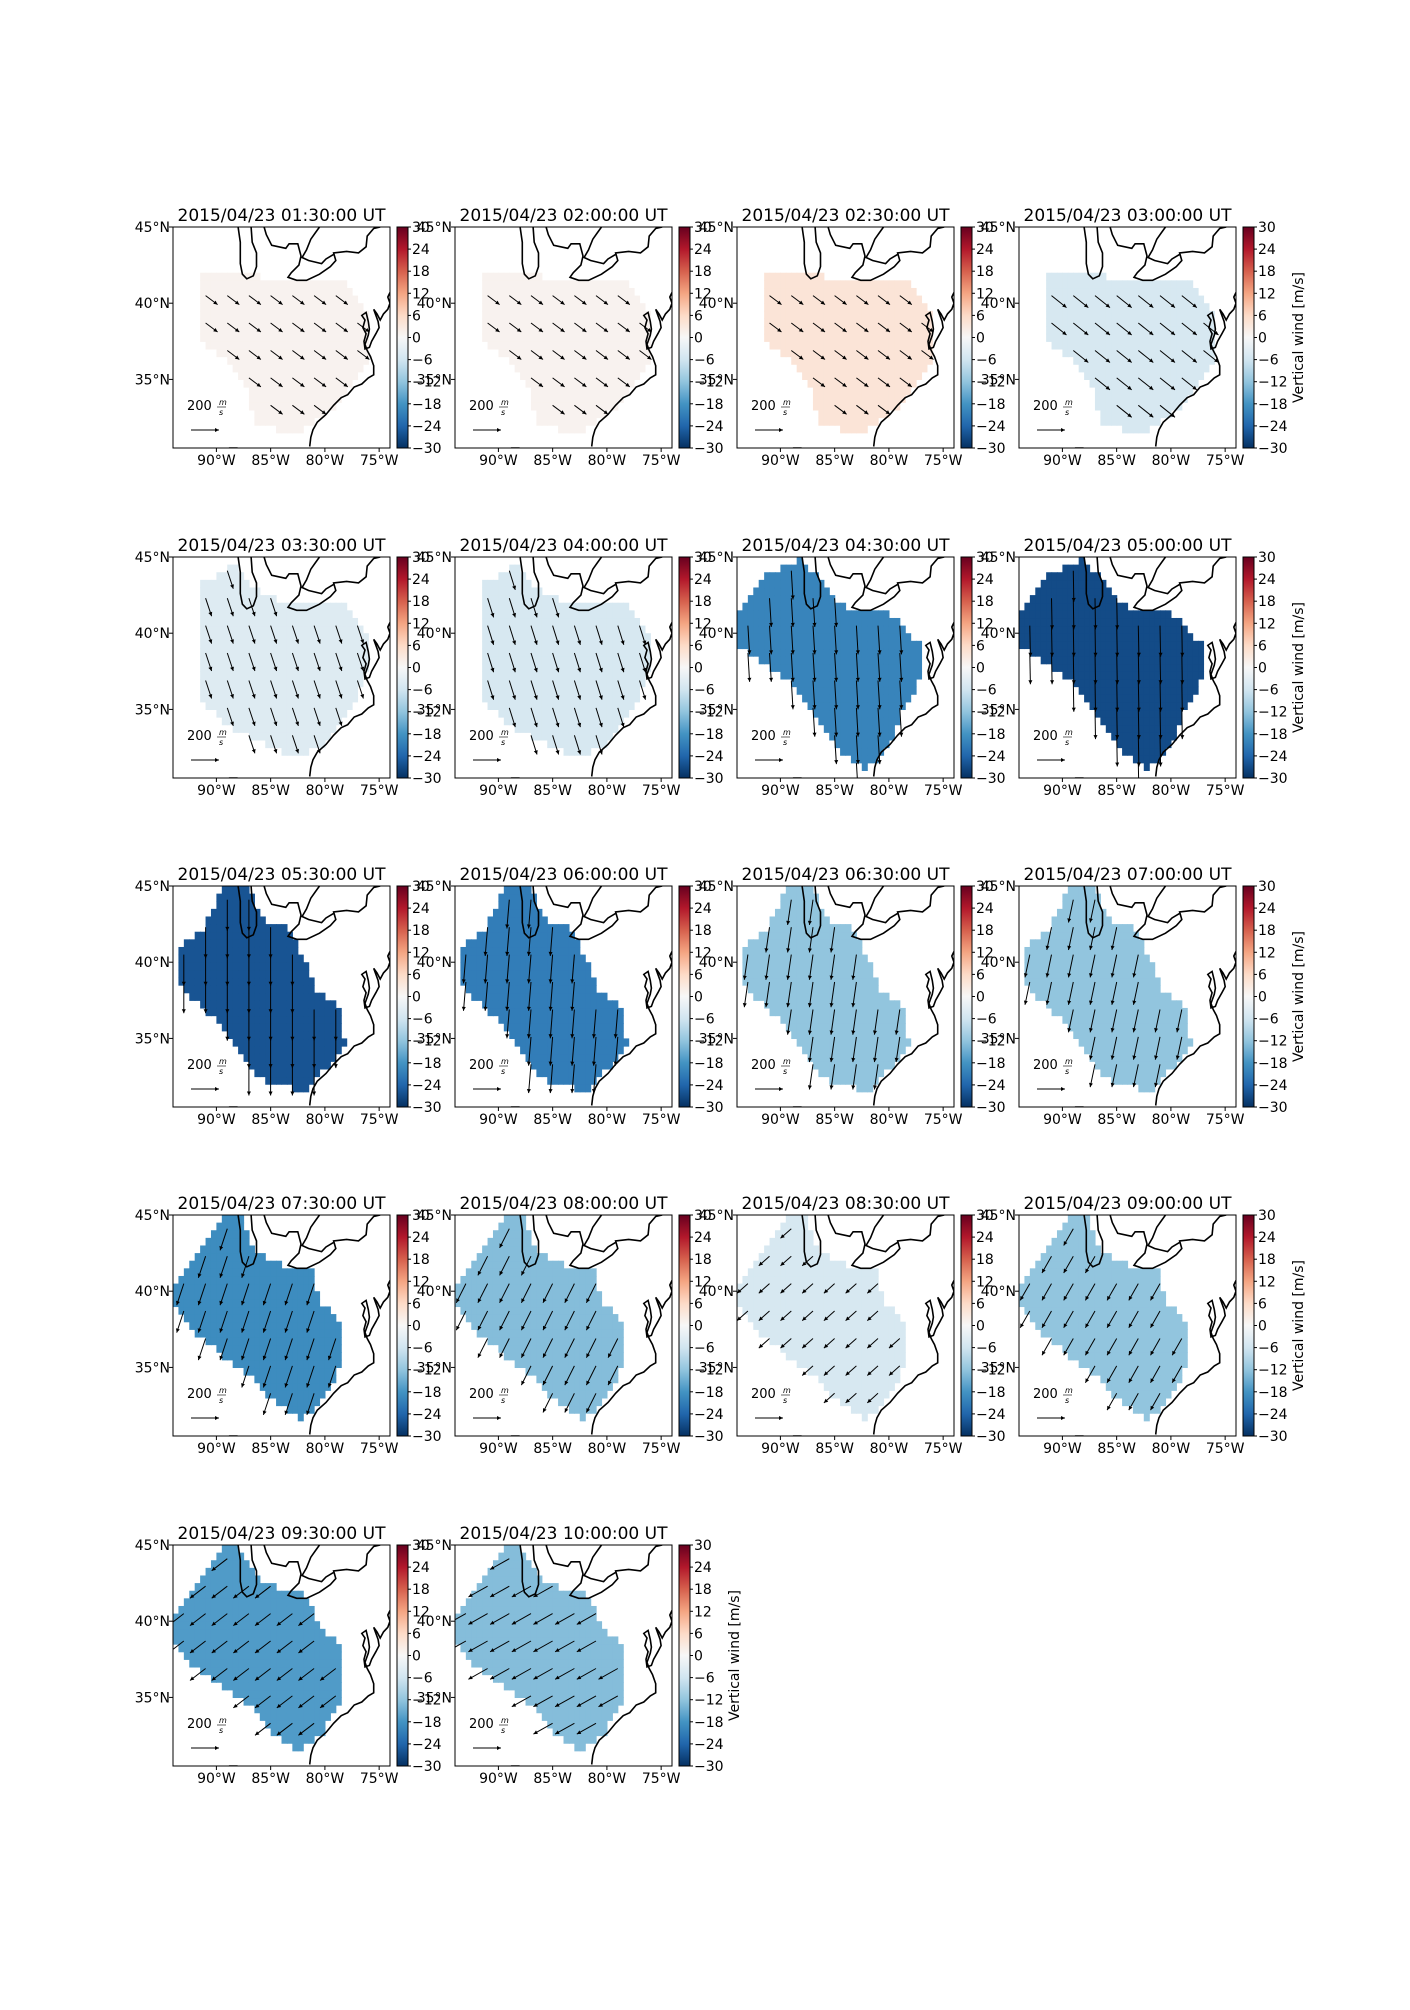 The height and width of the screenshot is (2010, 1410). Describe the element at coordinates (152, 228) in the screenshot. I see `lat-tick-label: 45°N` at that location.